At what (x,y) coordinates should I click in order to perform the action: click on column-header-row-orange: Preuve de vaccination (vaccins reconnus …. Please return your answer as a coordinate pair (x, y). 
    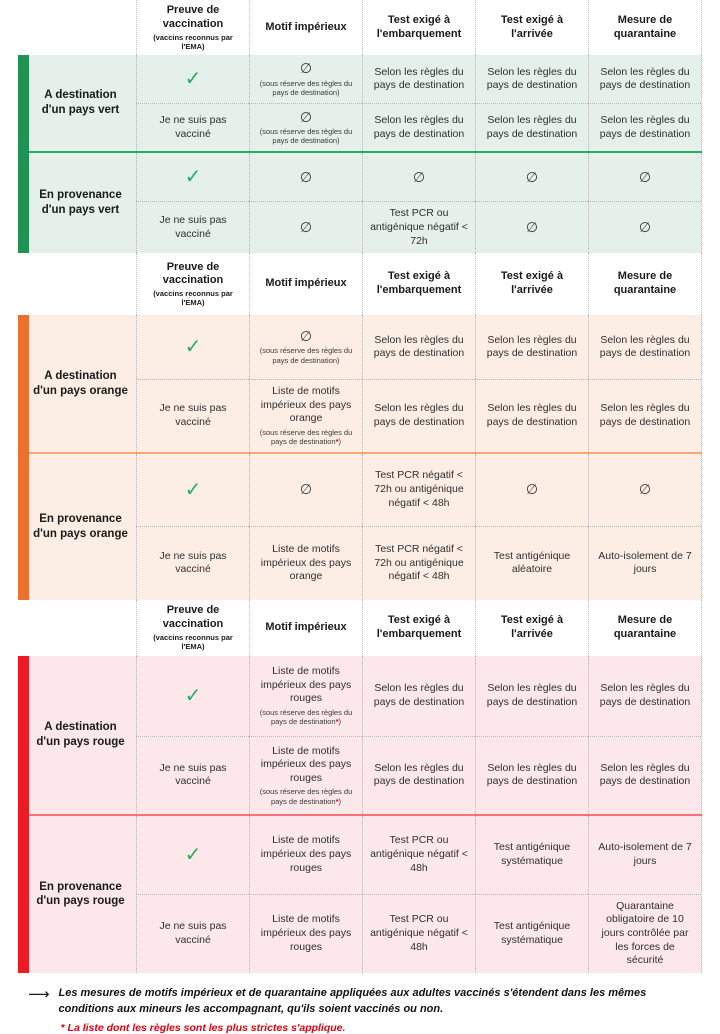
    Looking at the image, I should click on (360, 284).